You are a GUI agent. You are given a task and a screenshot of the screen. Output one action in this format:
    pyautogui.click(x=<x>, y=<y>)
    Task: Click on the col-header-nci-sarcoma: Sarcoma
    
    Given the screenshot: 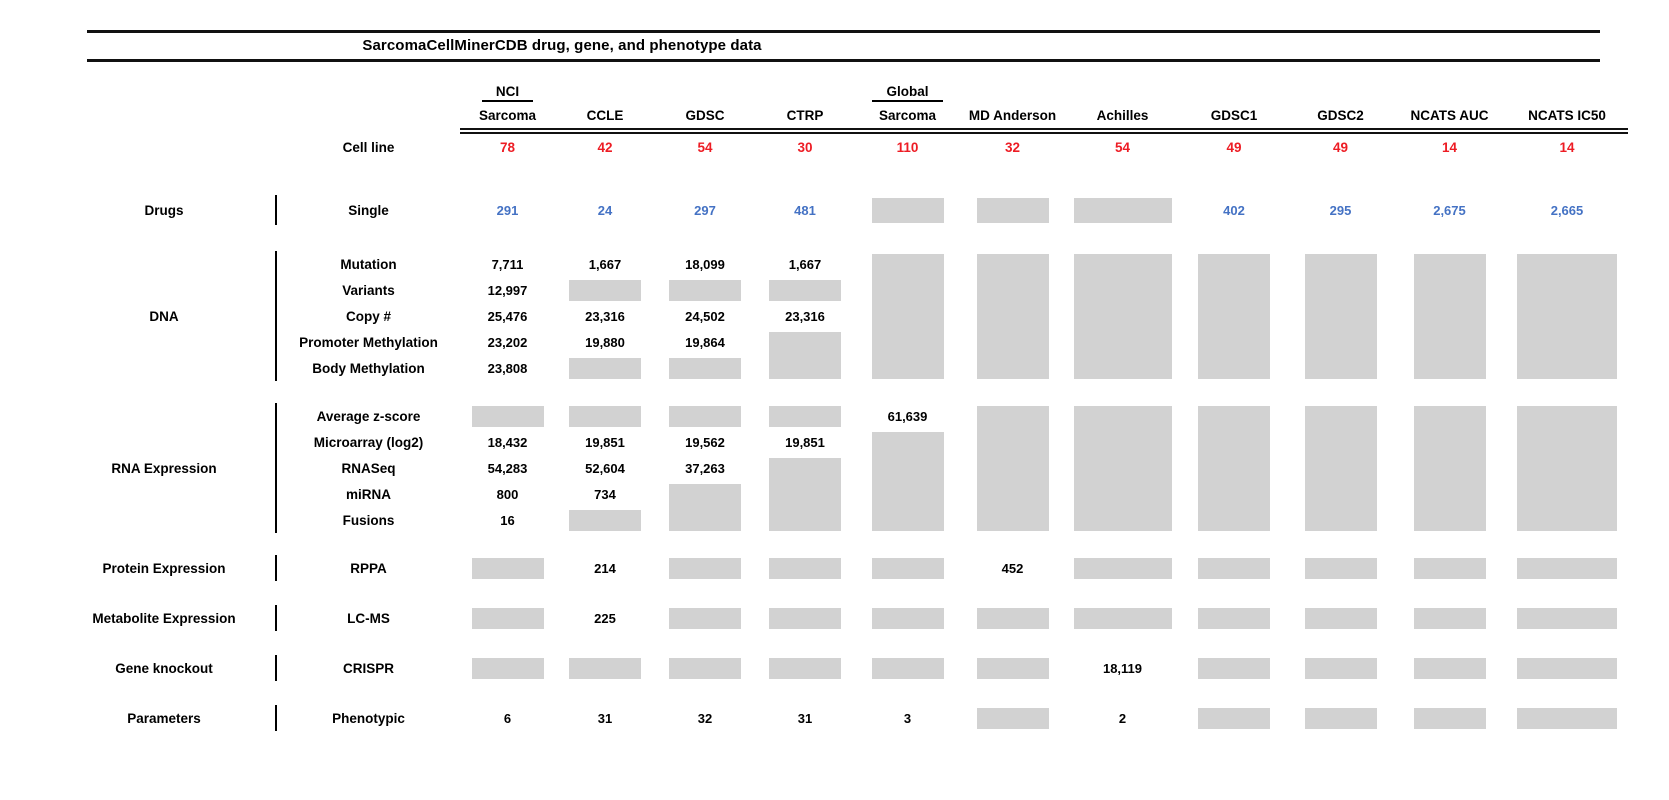 What is the action you would take?
    pyautogui.click(x=507, y=115)
    